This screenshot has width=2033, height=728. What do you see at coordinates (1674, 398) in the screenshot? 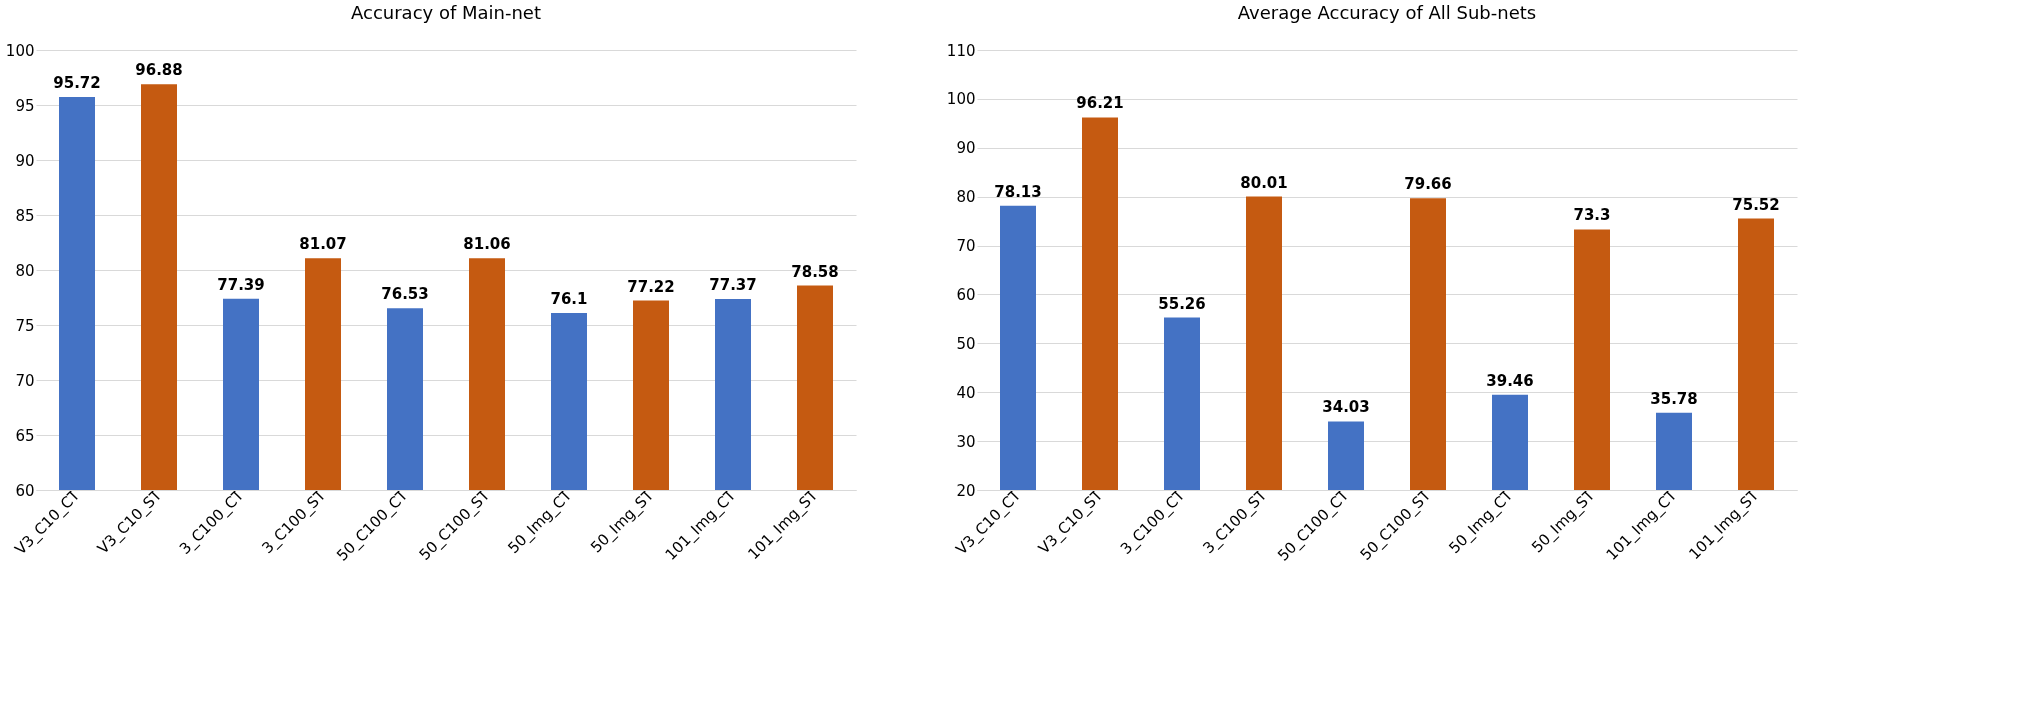
I see `data-label: 35.78` at bounding box center [1674, 398].